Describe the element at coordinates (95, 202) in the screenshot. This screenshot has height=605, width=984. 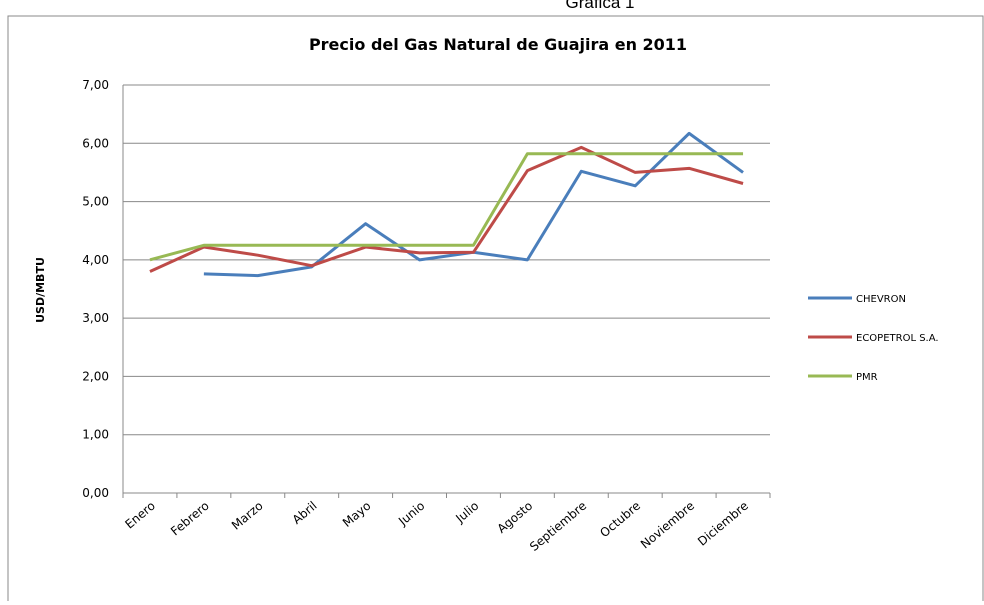
I see `y-tick-label: 5,00` at that location.